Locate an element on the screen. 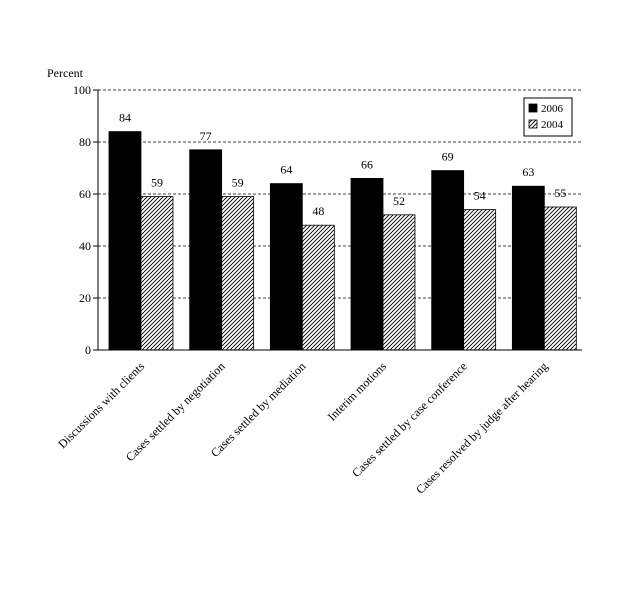 The width and height of the screenshot is (618, 604). y-tick-label: 40 is located at coordinates (85, 246).